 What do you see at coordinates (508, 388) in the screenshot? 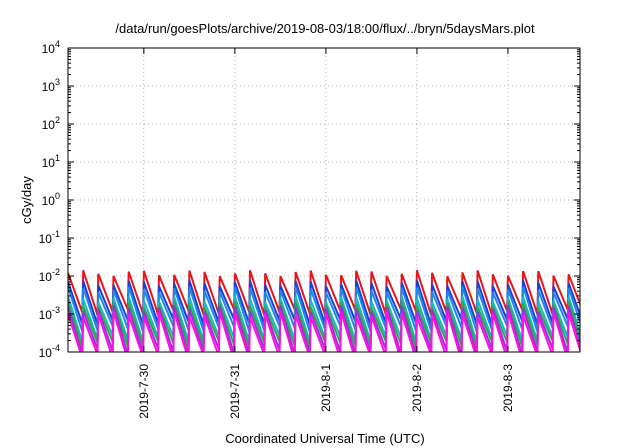
I see `x-tick-label: 2019-8-3` at bounding box center [508, 388].